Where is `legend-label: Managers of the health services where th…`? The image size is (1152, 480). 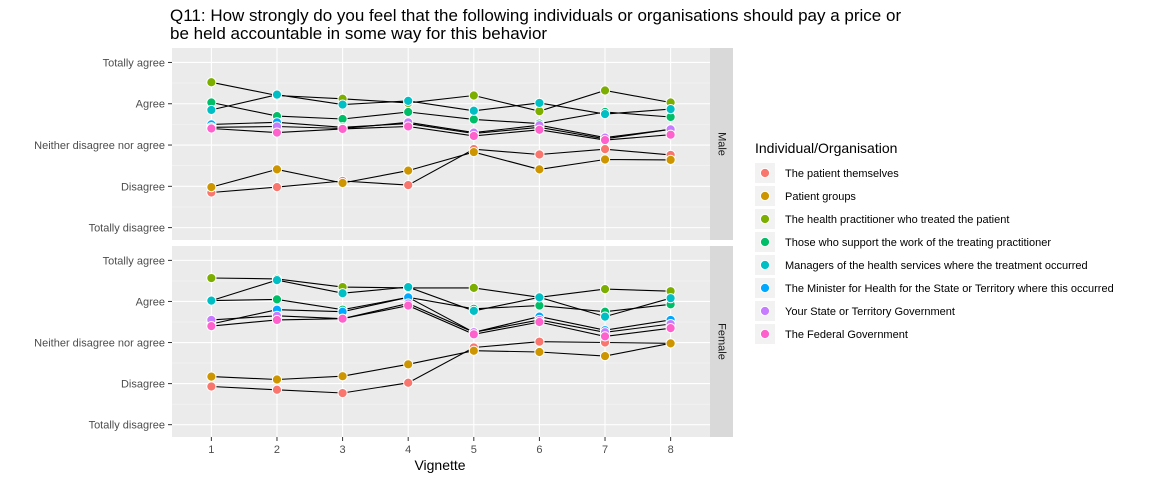
legend-label: Managers of the health services where th… is located at coordinates (936, 266).